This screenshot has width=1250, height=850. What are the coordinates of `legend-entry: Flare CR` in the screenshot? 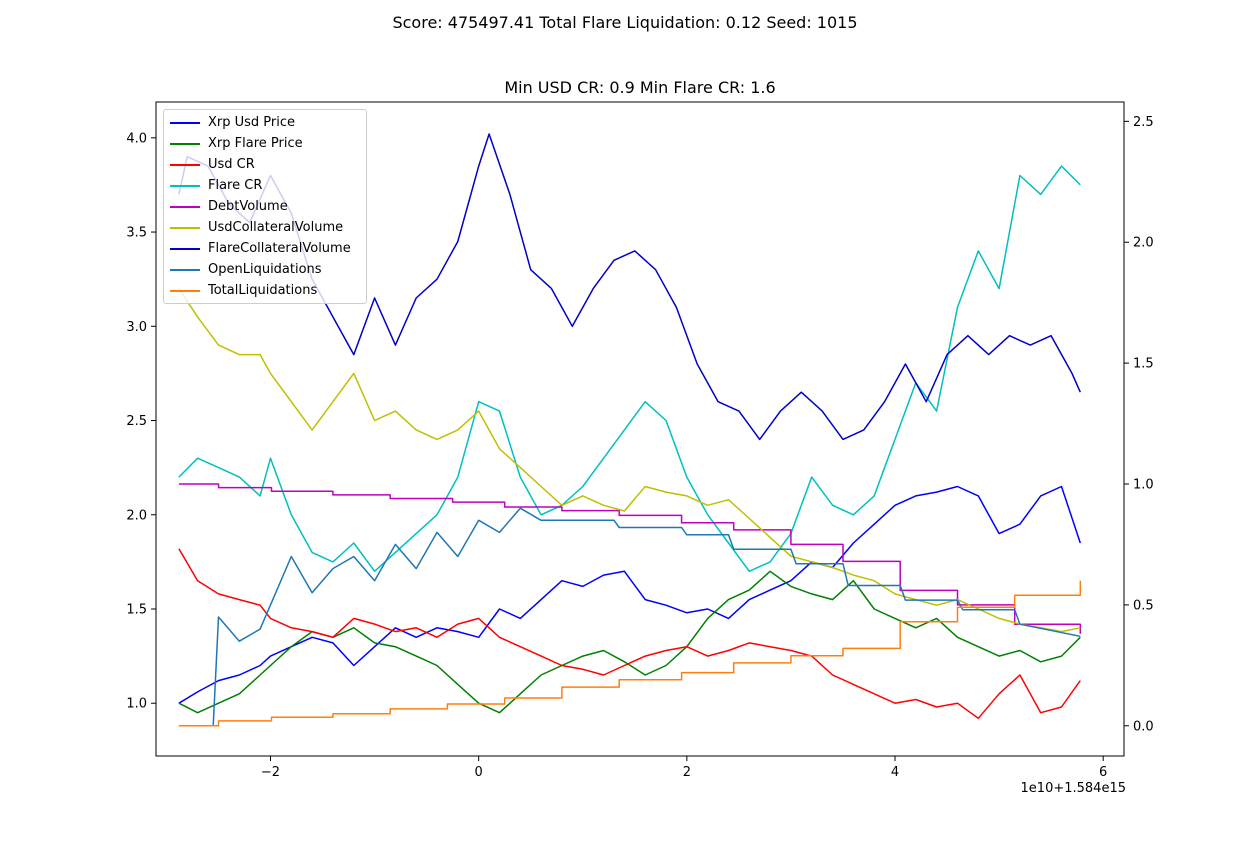 It's located at (265, 185).